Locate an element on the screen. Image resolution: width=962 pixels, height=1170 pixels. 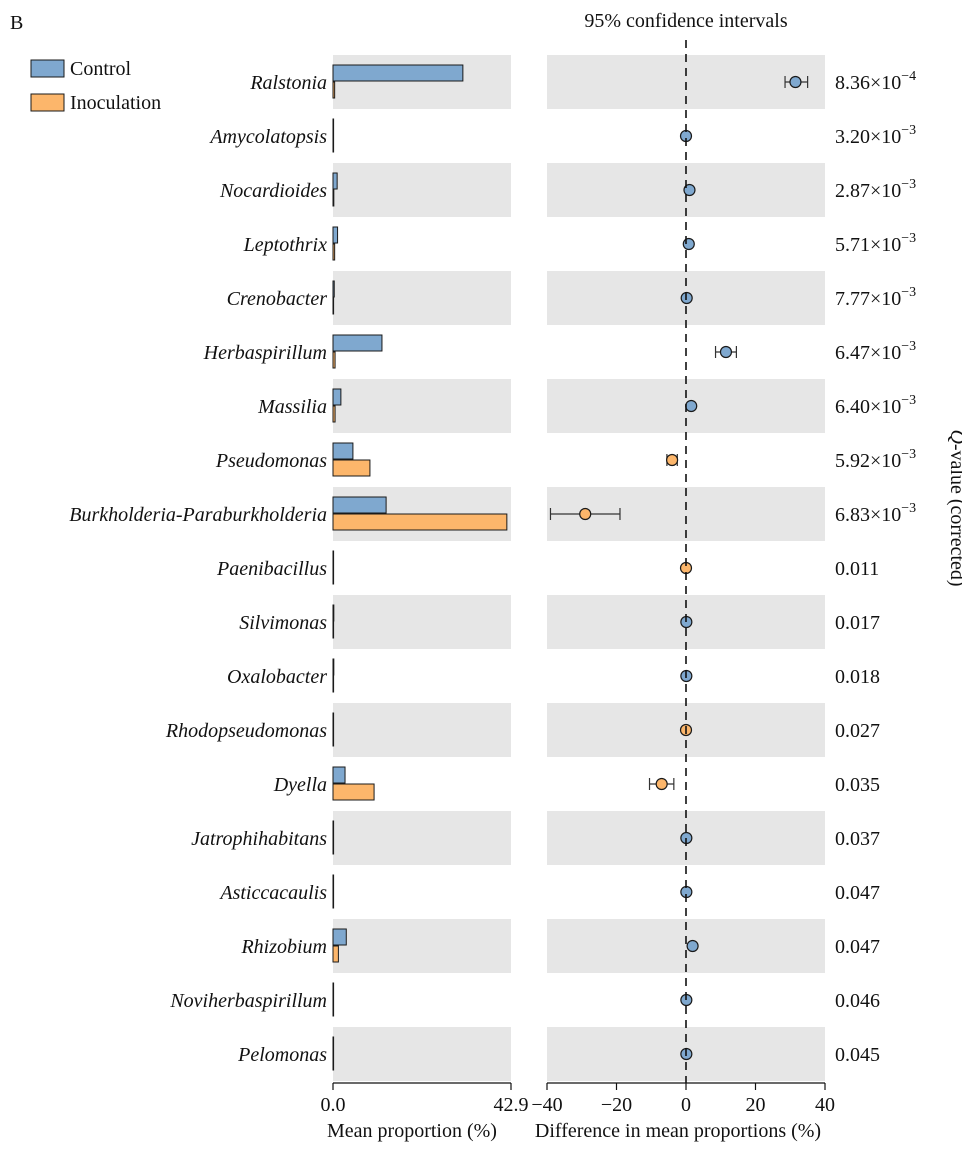
q-value: 0.011 is located at coordinates (857, 569).